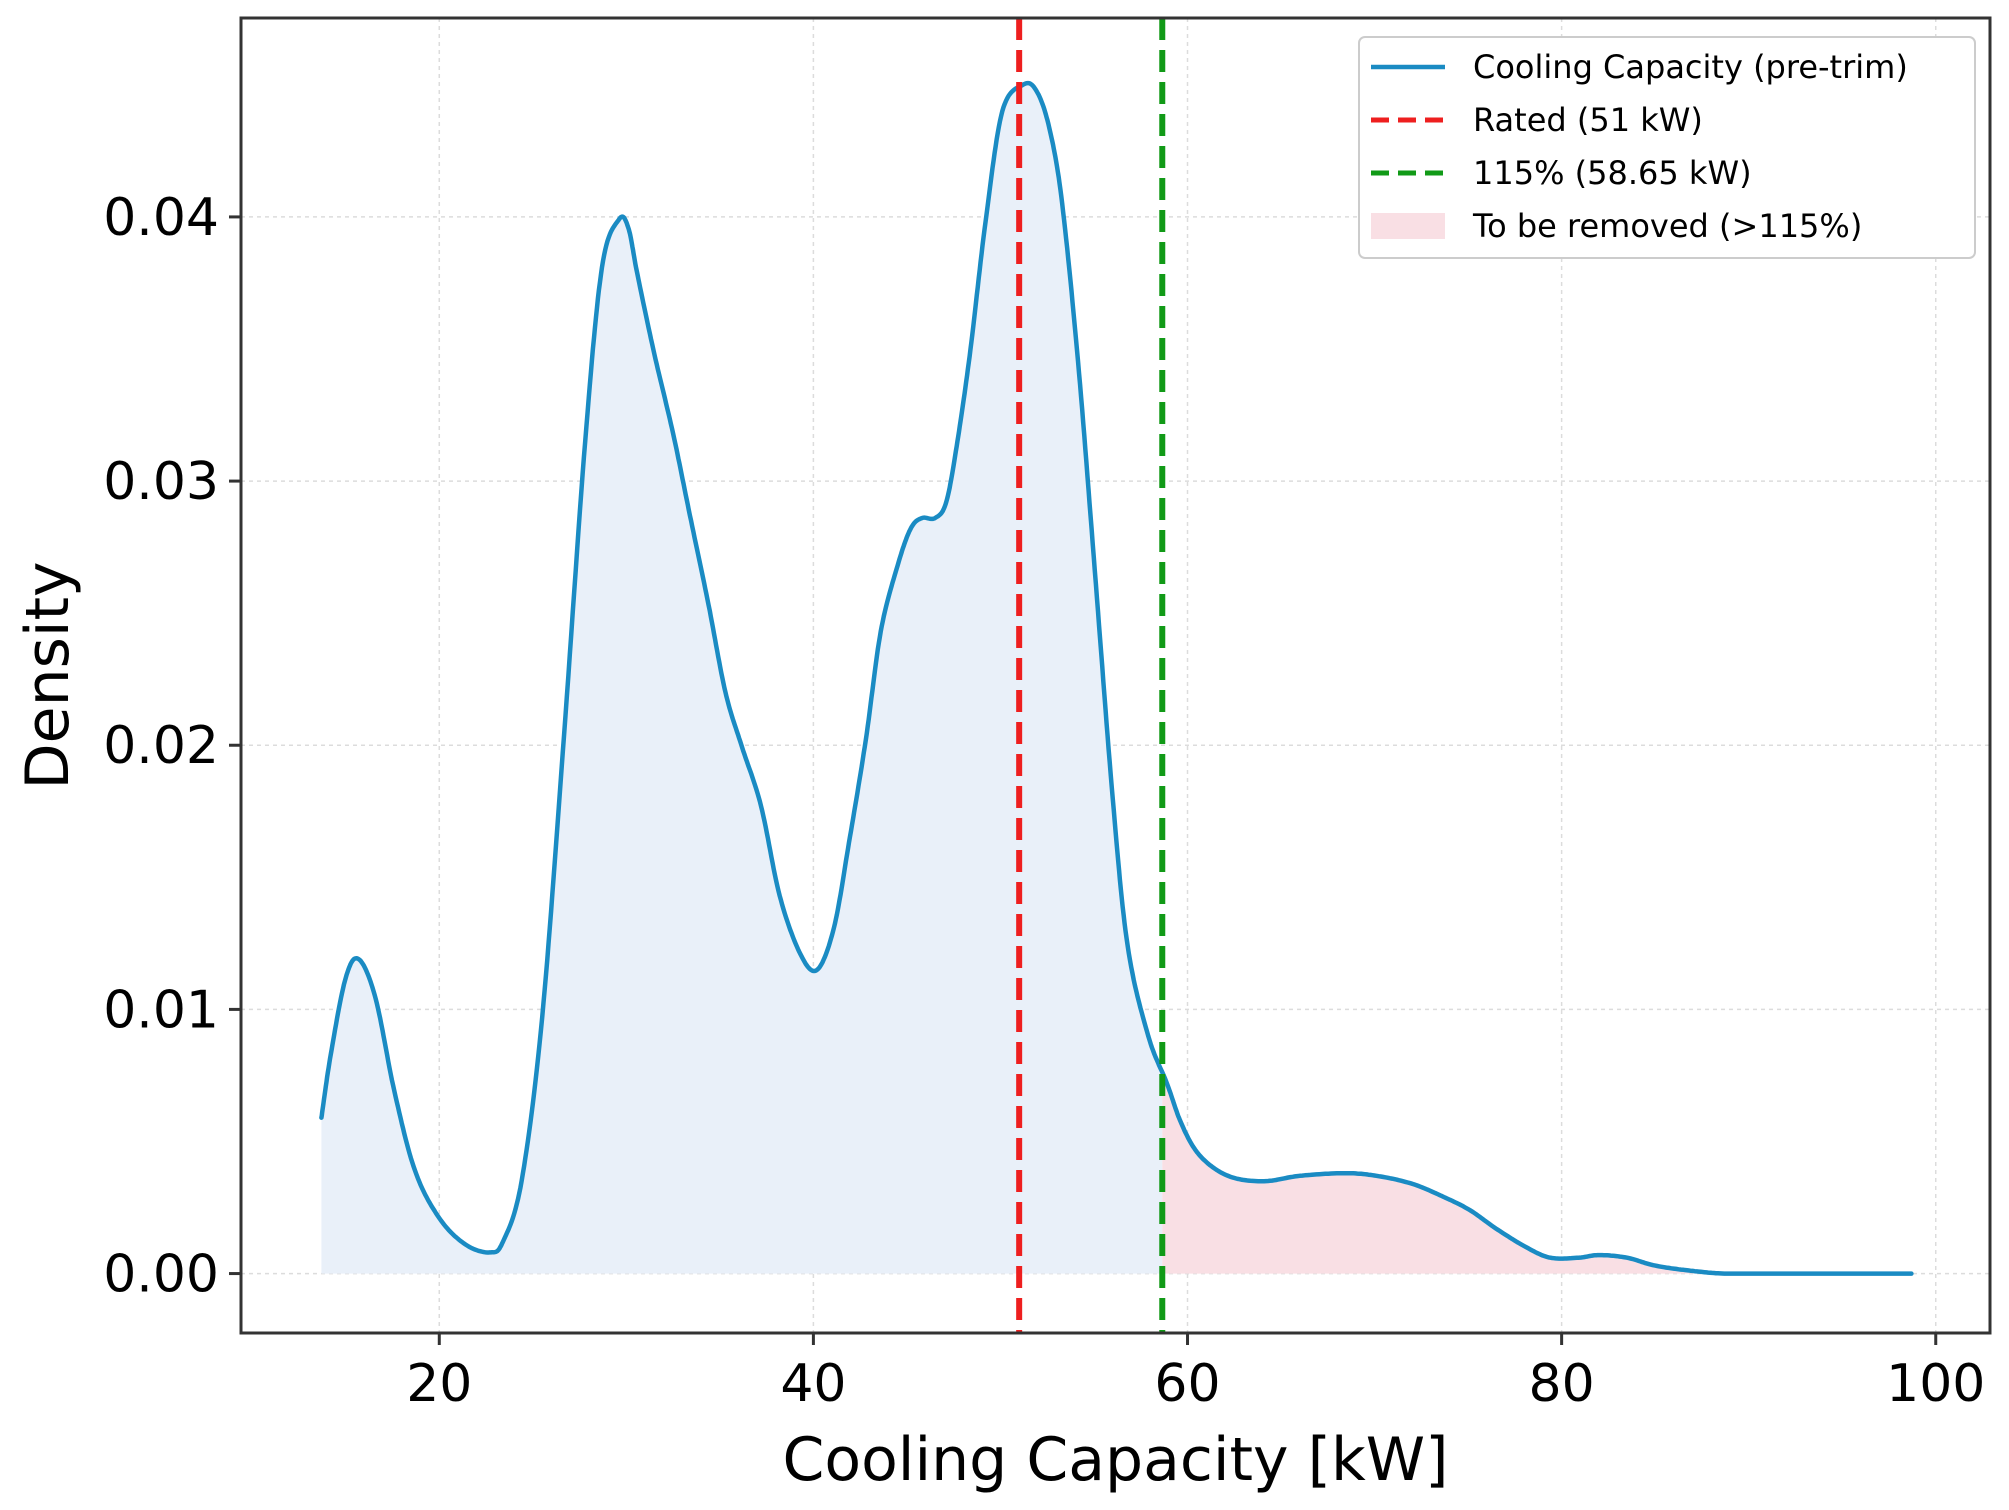 This screenshot has height=1510, width=2009. What do you see at coordinates (1667, 226) in the screenshot?
I see `legend-label-removed: To be removed (>115%)` at bounding box center [1667, 226].